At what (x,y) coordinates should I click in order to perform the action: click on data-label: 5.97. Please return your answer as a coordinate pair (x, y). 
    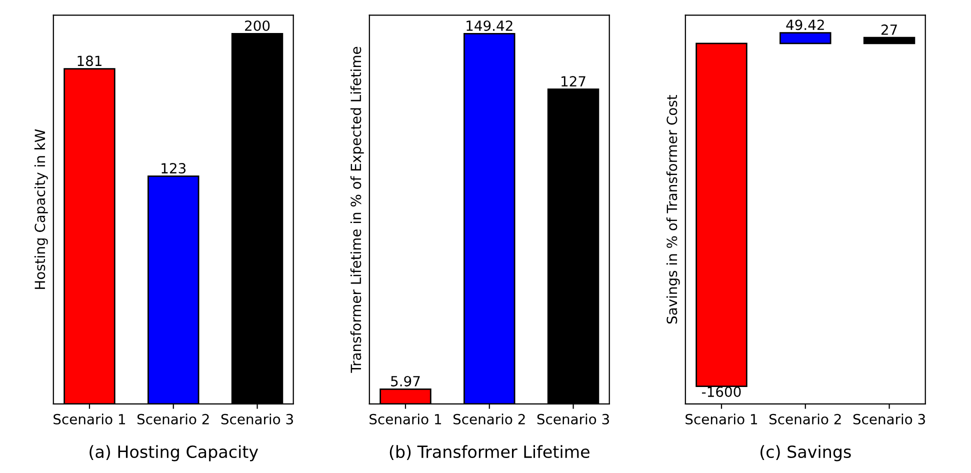
    Looking at the image, I should click on (405, 381).